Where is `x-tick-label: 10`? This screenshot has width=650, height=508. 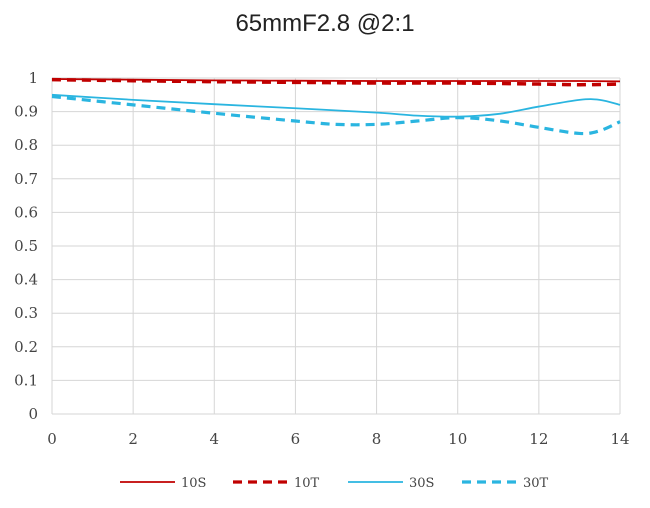 x-tick-label: 10 is located at coordinates (457, 439).